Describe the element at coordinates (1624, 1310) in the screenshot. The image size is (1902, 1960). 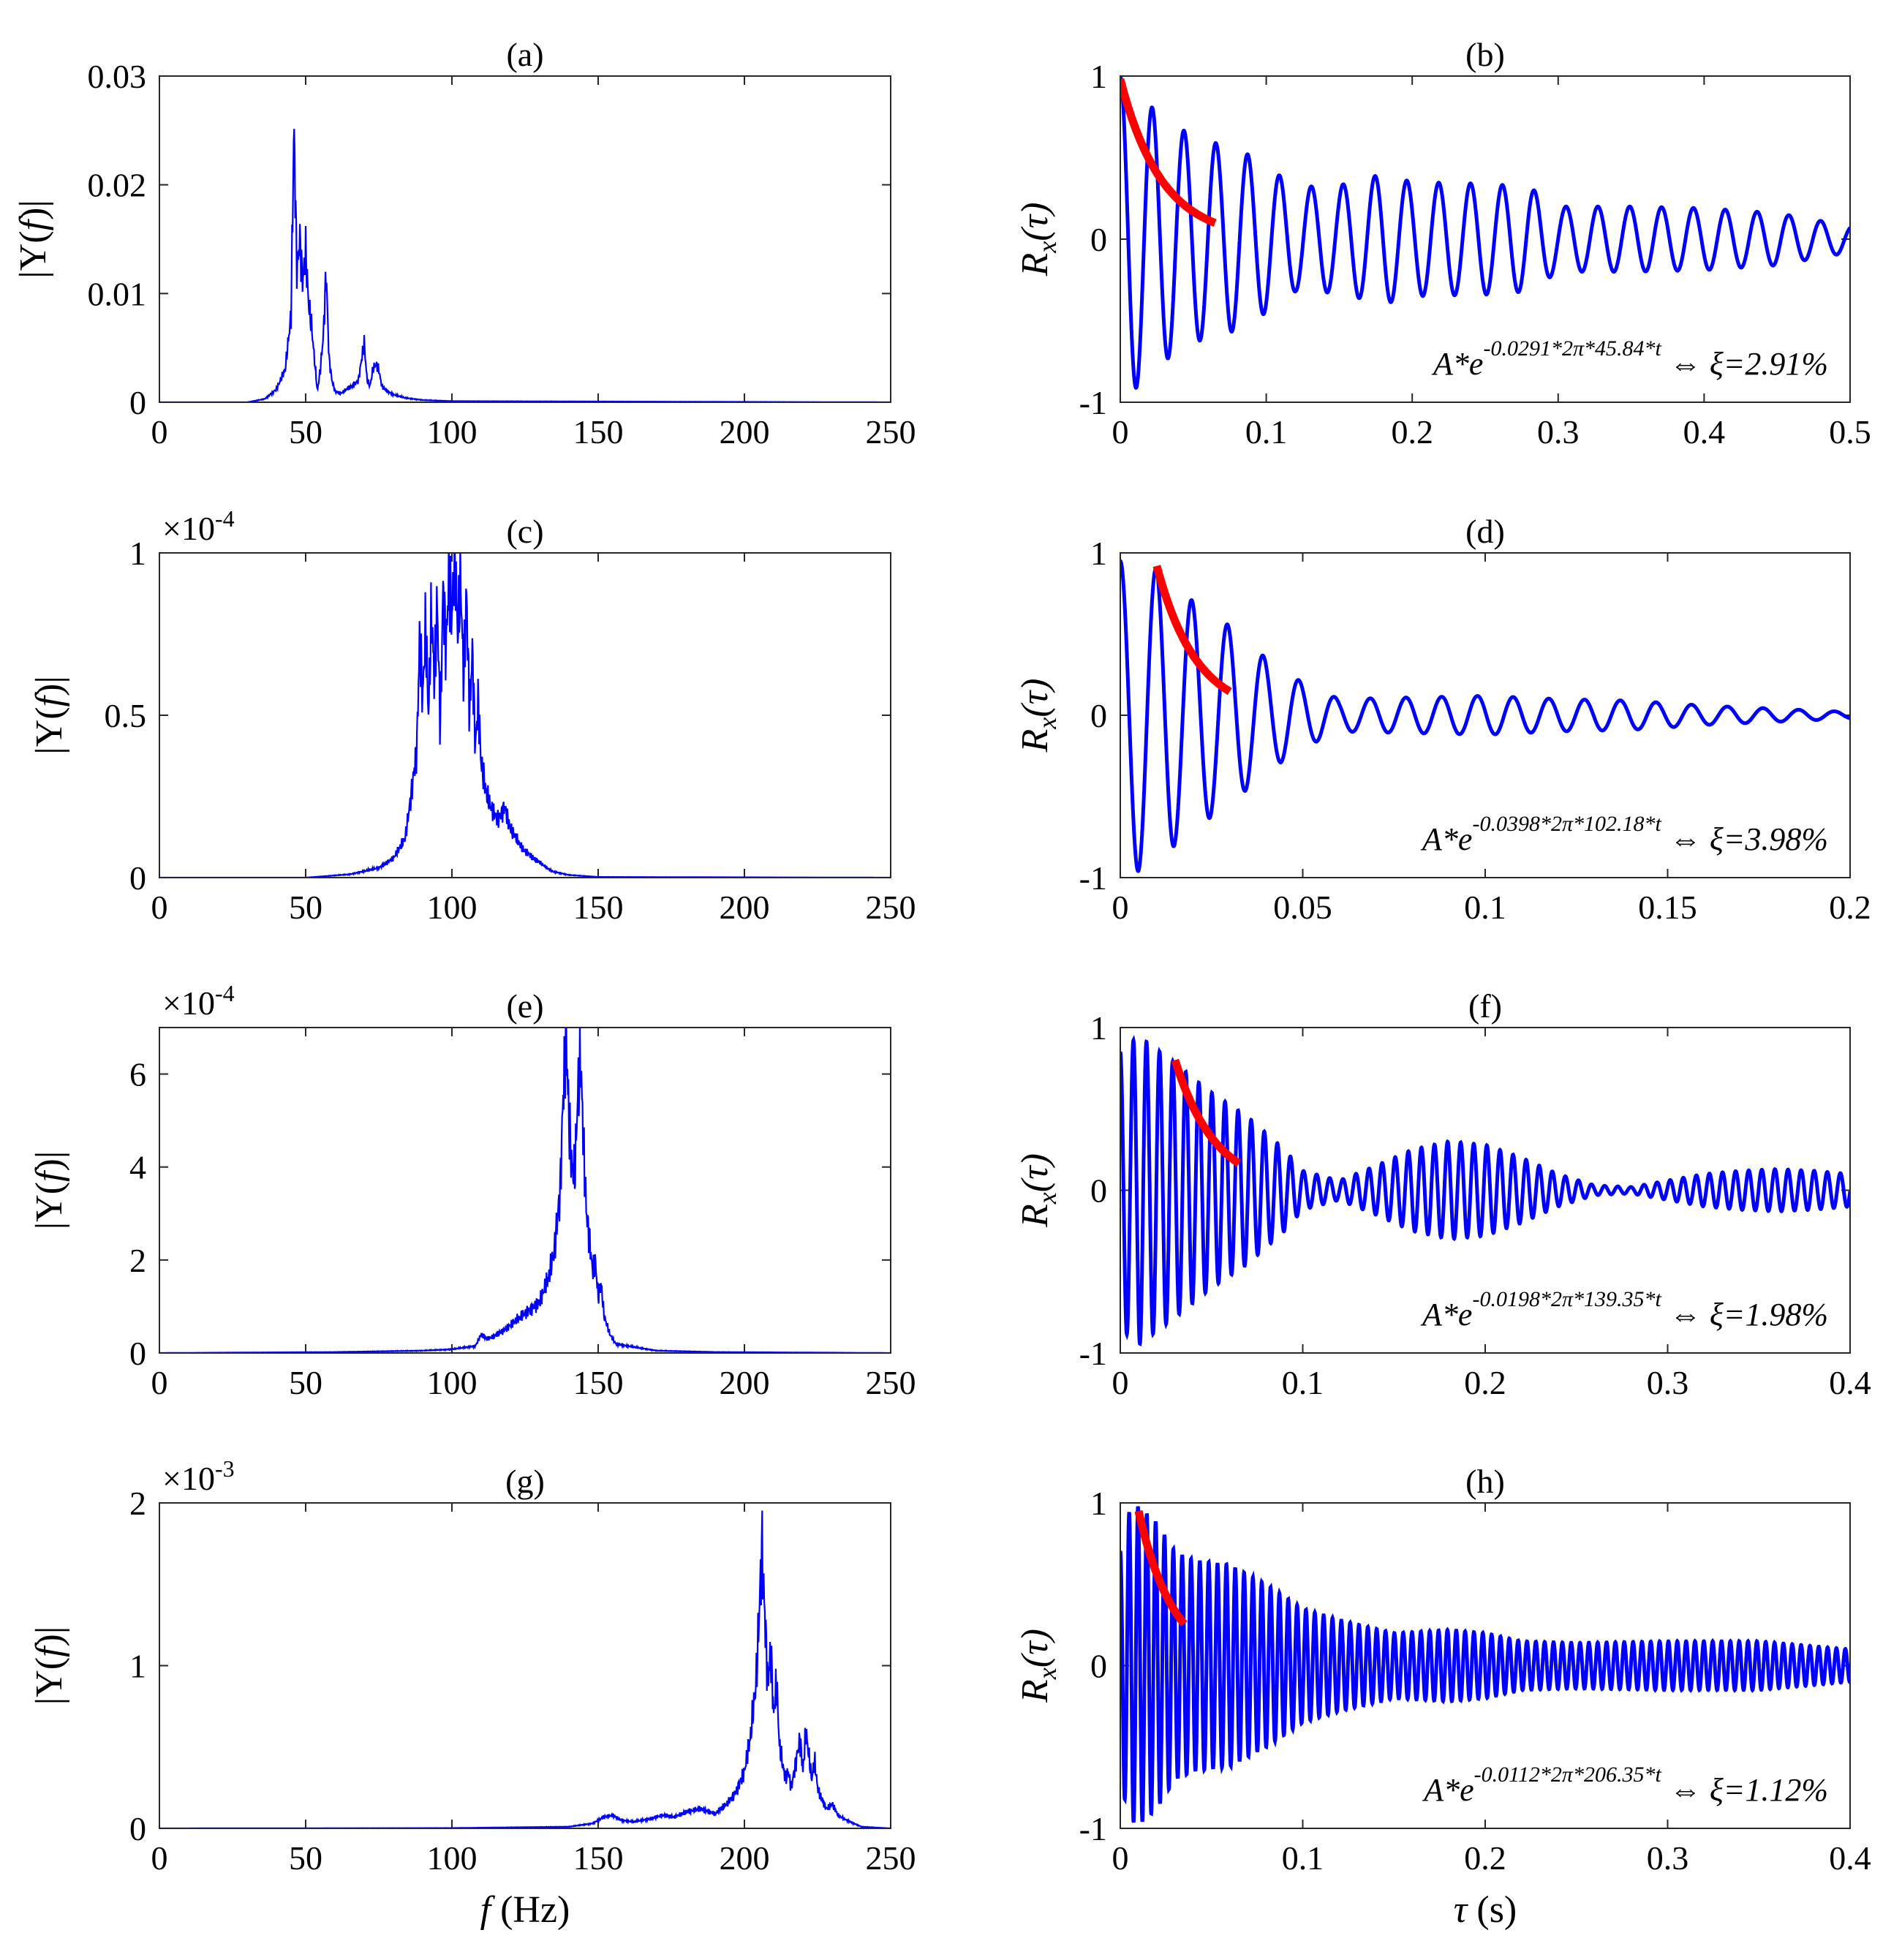
I see `damping-annotation: A*e-0.0198*2π*139.35*t ⇔ ξ=1.98%` at that location.